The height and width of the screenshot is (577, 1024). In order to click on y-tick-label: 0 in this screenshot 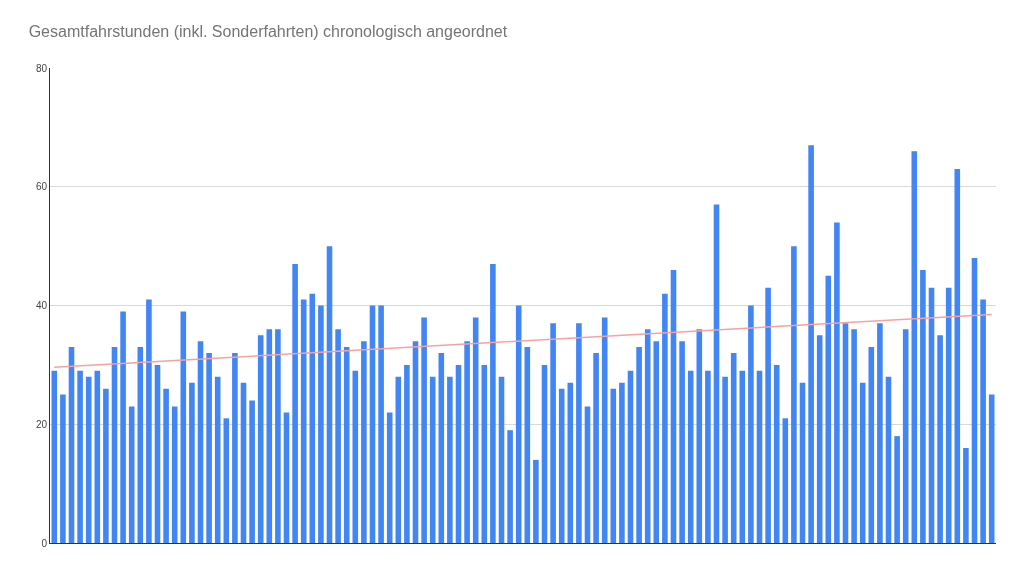, I will do `click(44, 543)`.